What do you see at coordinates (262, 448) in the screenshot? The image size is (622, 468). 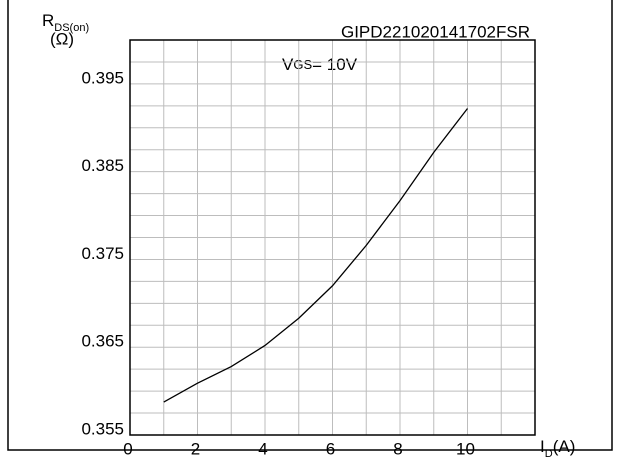 I see `x-tick-label: 4` at bounding box center [262, 448].